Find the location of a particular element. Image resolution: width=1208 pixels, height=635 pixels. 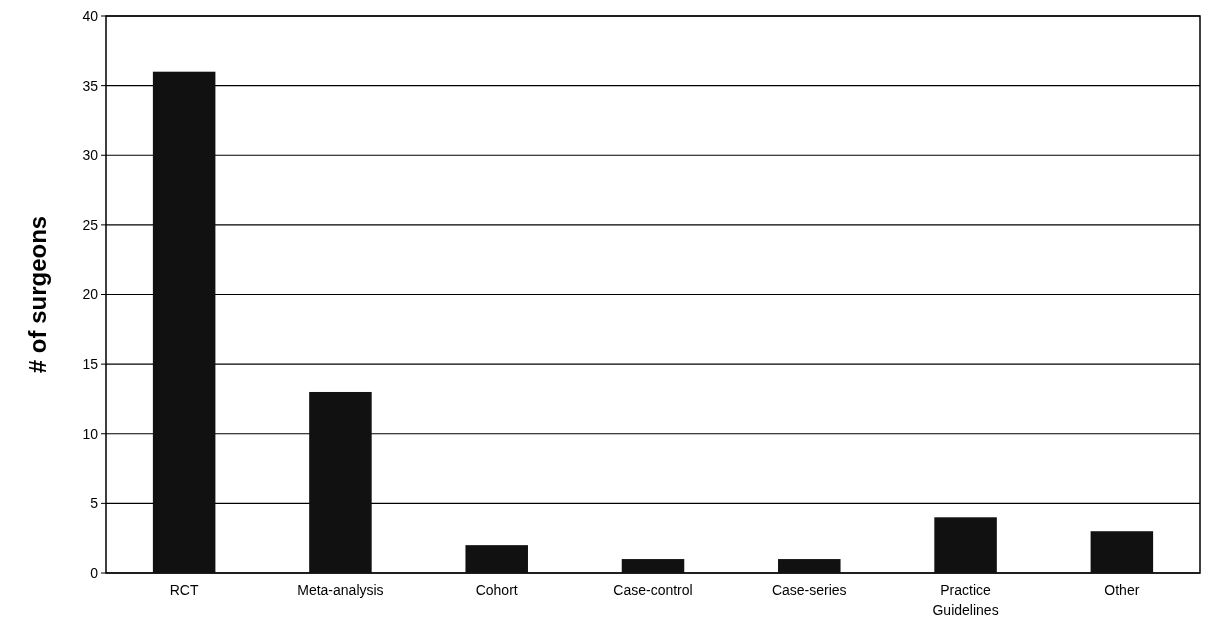

x-tick-label: Practice Guidelines is located at coordinates (965, 600).